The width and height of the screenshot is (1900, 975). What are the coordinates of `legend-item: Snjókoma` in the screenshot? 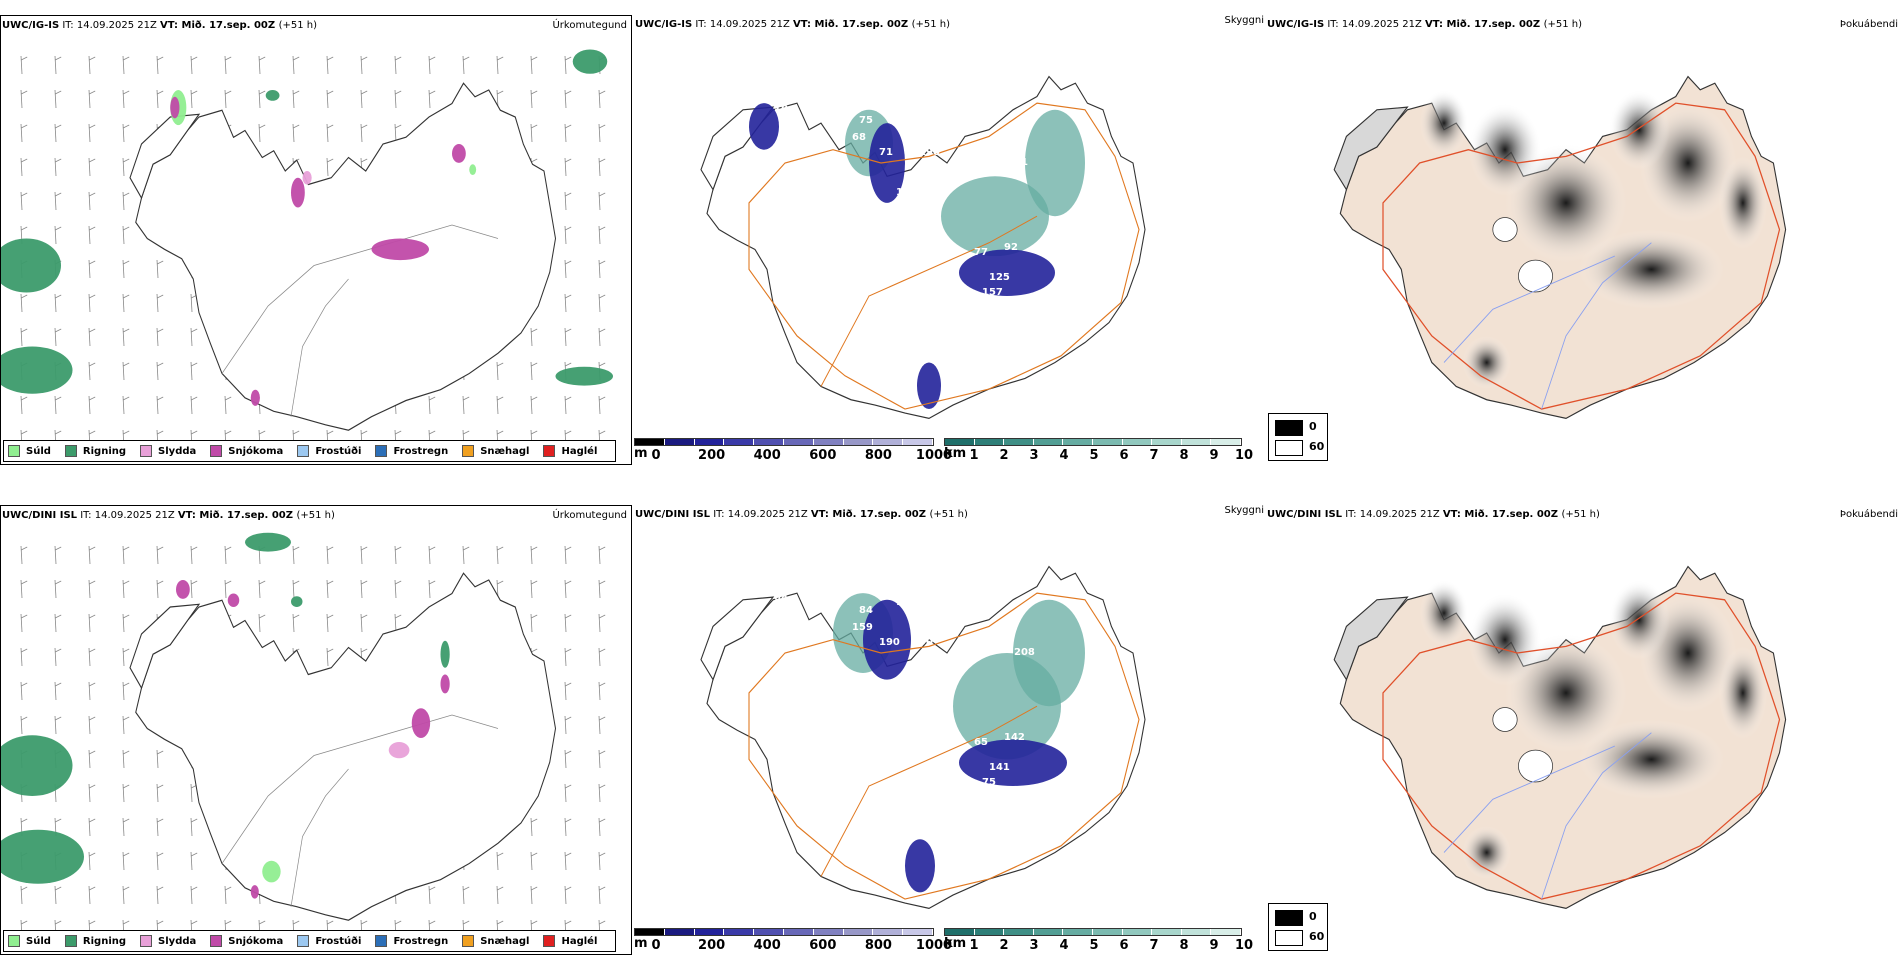 It's located at (246, 451).